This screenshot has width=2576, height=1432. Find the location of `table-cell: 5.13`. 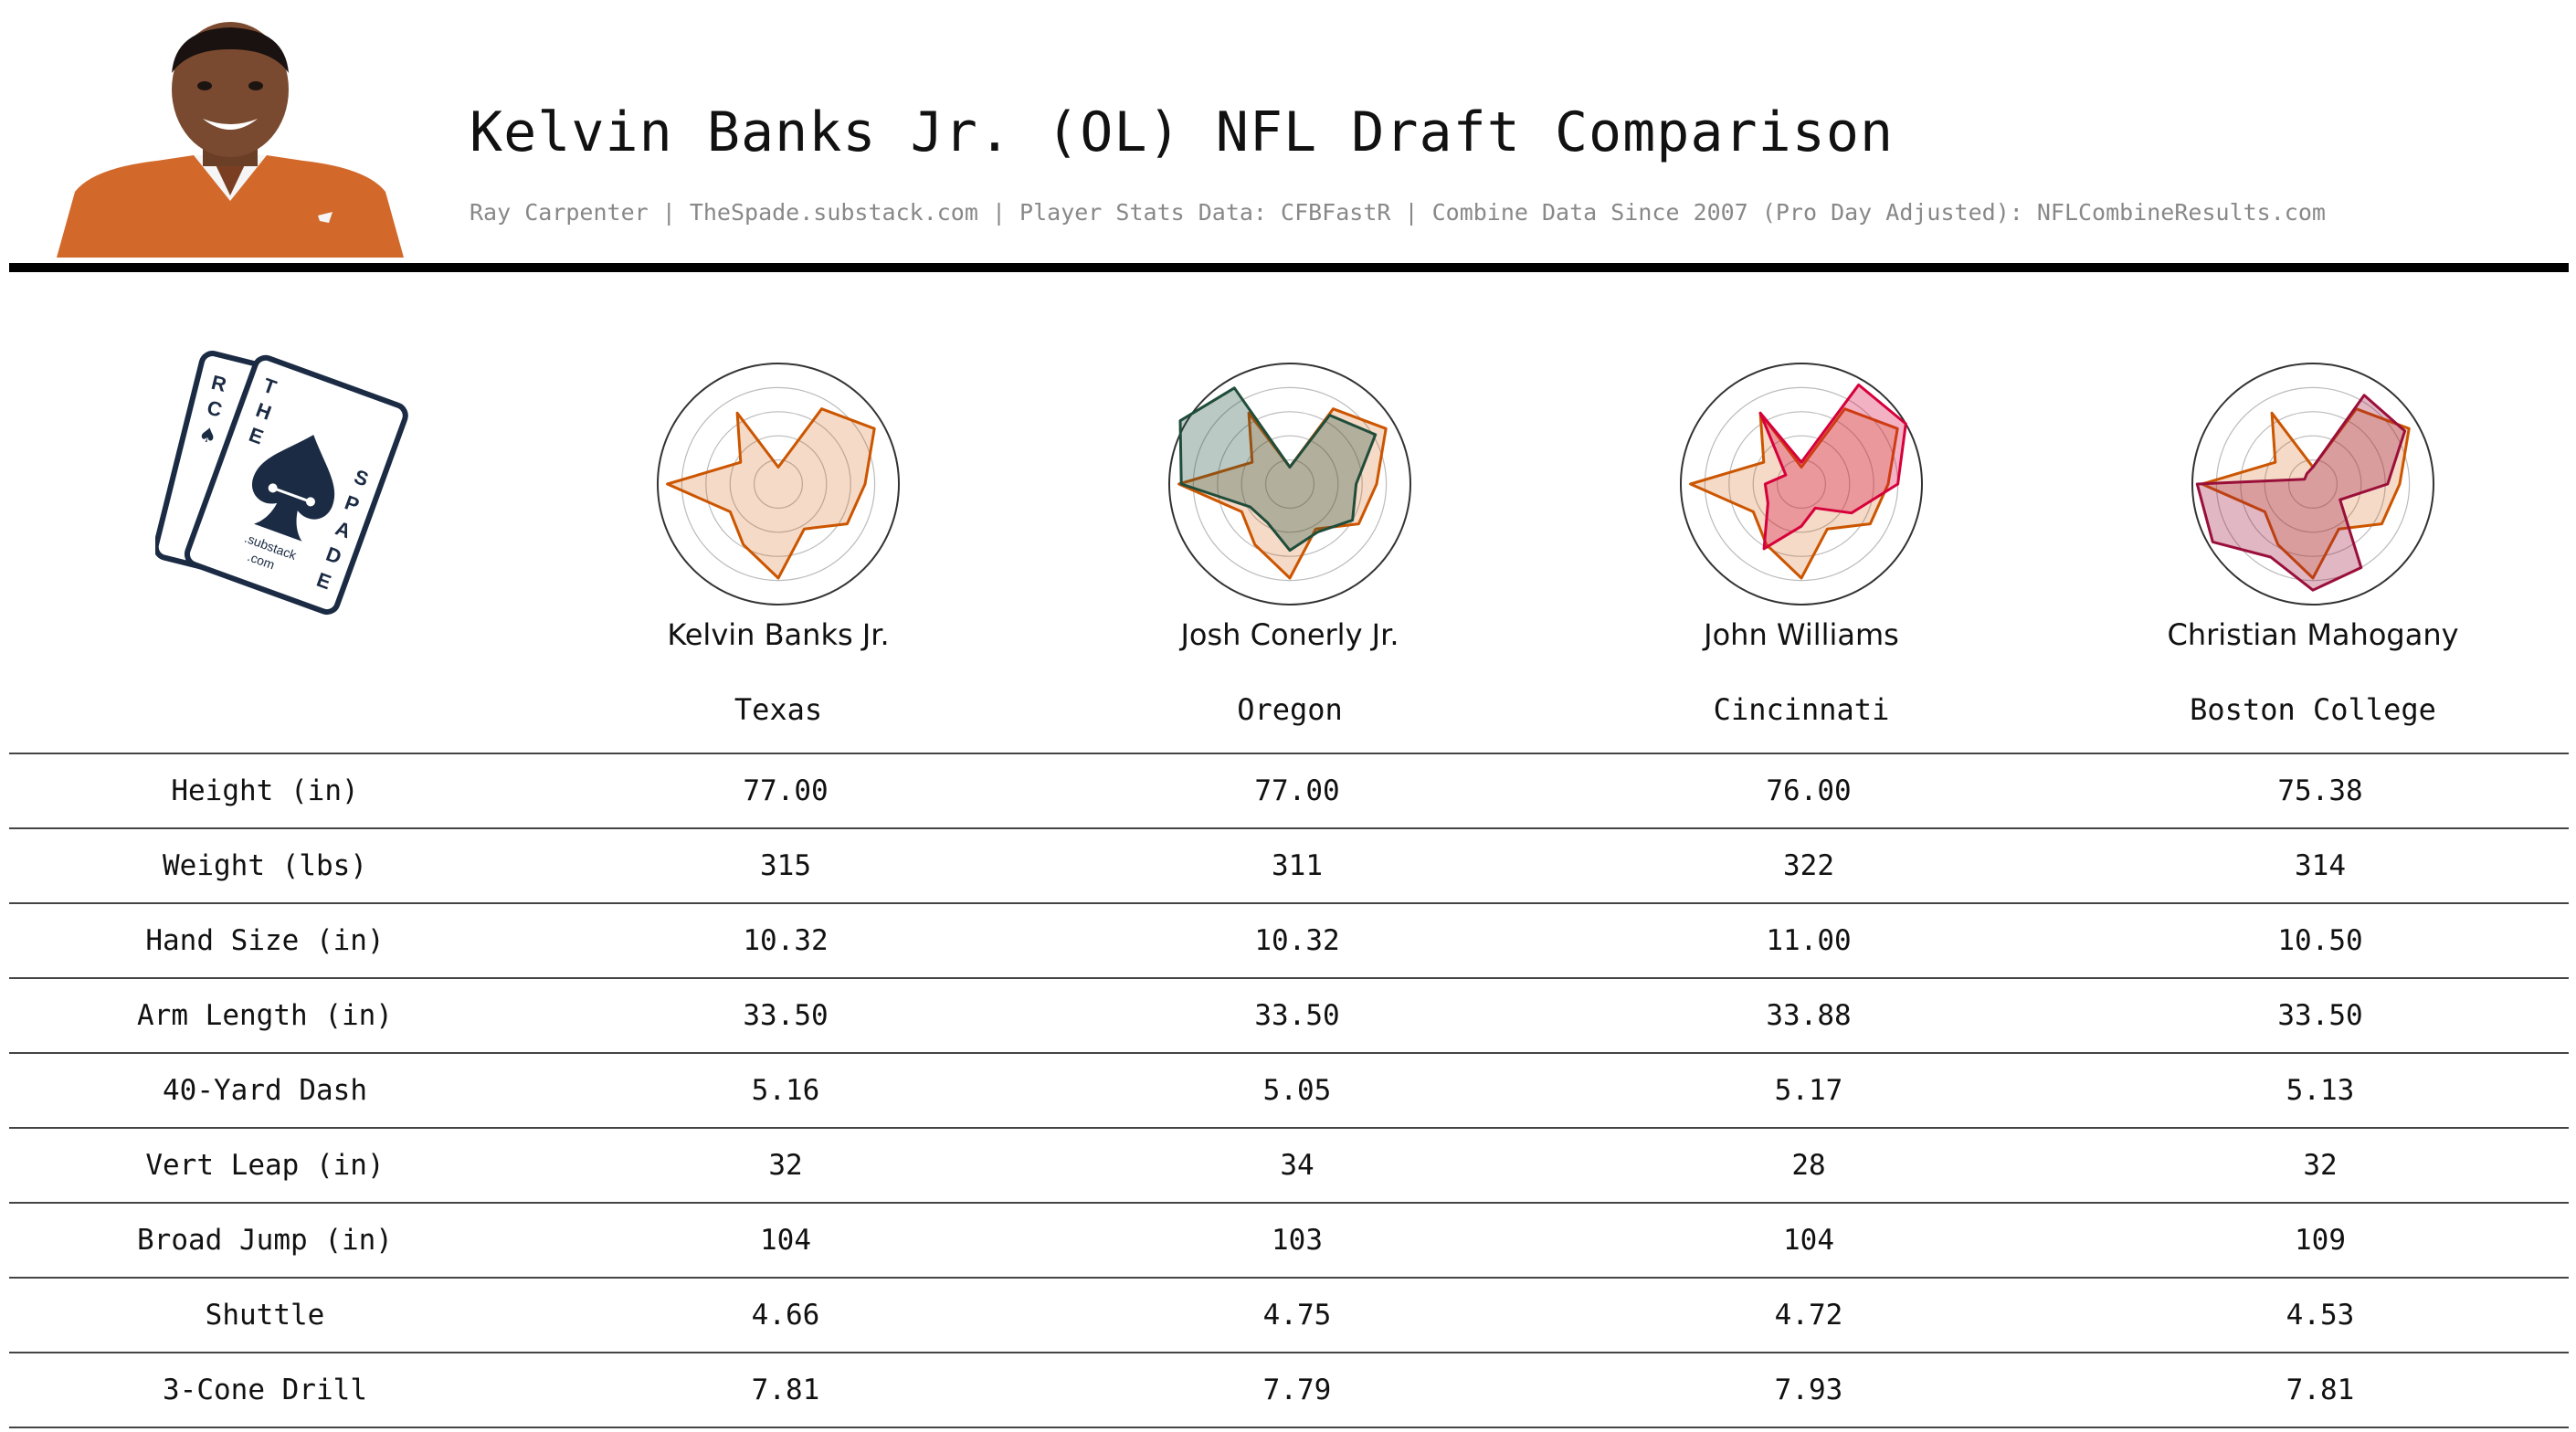

table-cell: 5.13 is located at coordinates (2320, 1090).